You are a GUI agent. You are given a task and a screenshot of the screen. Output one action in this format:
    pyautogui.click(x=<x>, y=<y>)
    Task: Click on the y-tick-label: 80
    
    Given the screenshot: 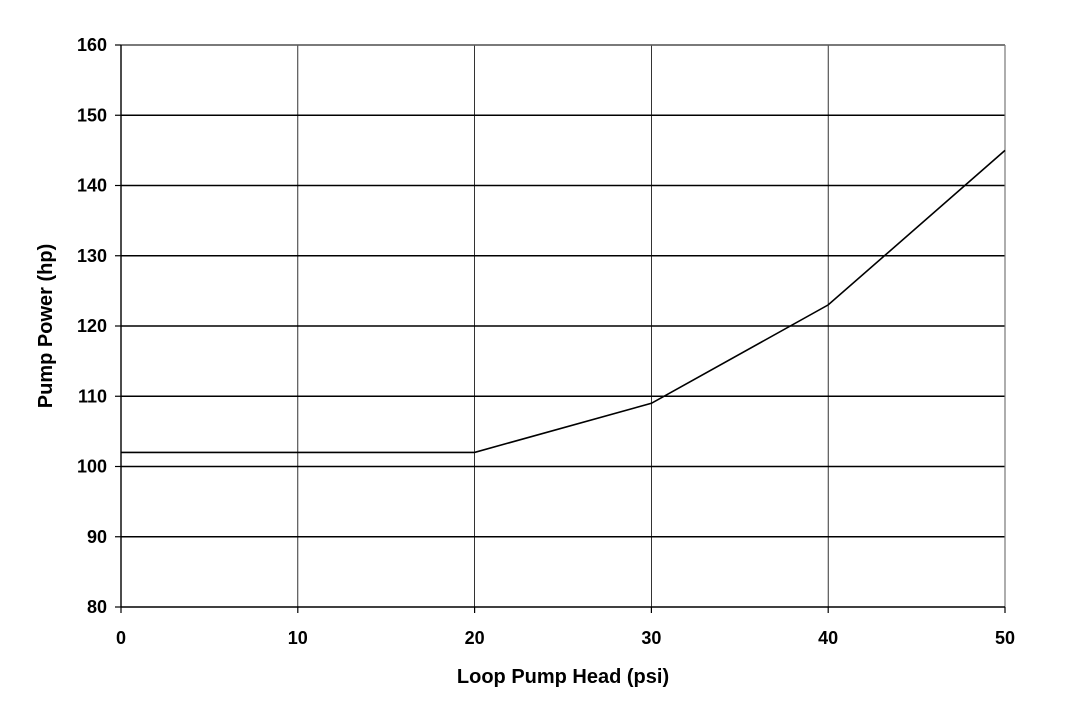 What is the action you would take?
    pyautogui.click(x=97, y=607)
    